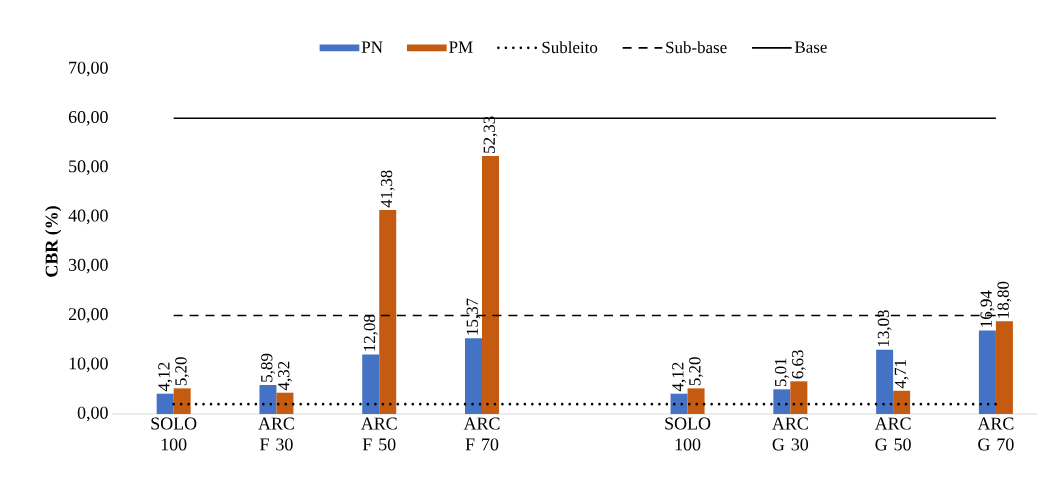 The image size is (1045, 492). I want to click on x-tick-label: ARC G 50, so click(892, 434).